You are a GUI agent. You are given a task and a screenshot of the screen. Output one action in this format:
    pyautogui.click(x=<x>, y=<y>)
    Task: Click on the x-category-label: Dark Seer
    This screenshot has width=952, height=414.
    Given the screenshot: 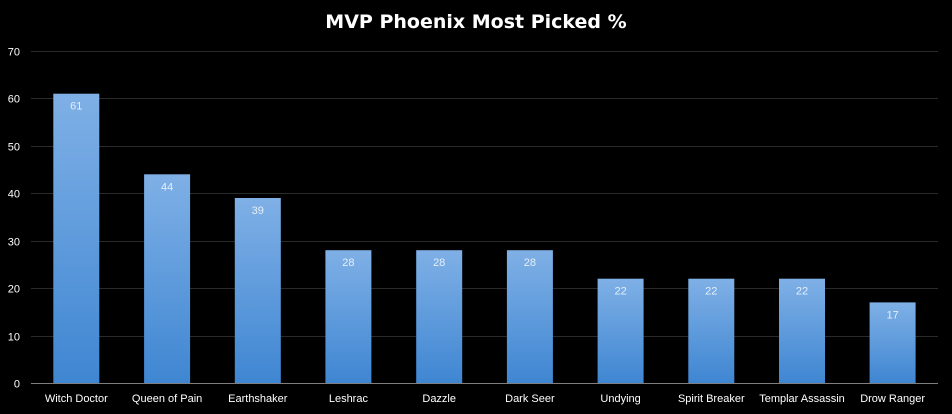 What is the action you would take?
    pyautogui.click(x=530, y=399)
    